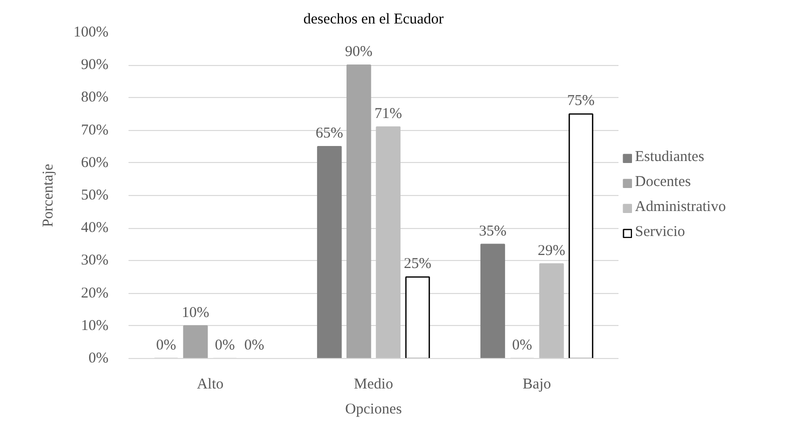  I want to click on data-label: 71%, so click(388, 114).